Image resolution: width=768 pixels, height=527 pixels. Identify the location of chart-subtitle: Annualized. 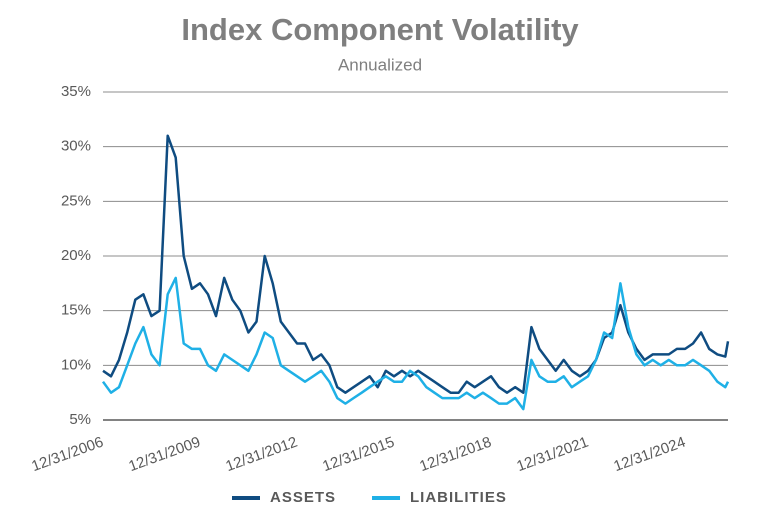
(380, 64).